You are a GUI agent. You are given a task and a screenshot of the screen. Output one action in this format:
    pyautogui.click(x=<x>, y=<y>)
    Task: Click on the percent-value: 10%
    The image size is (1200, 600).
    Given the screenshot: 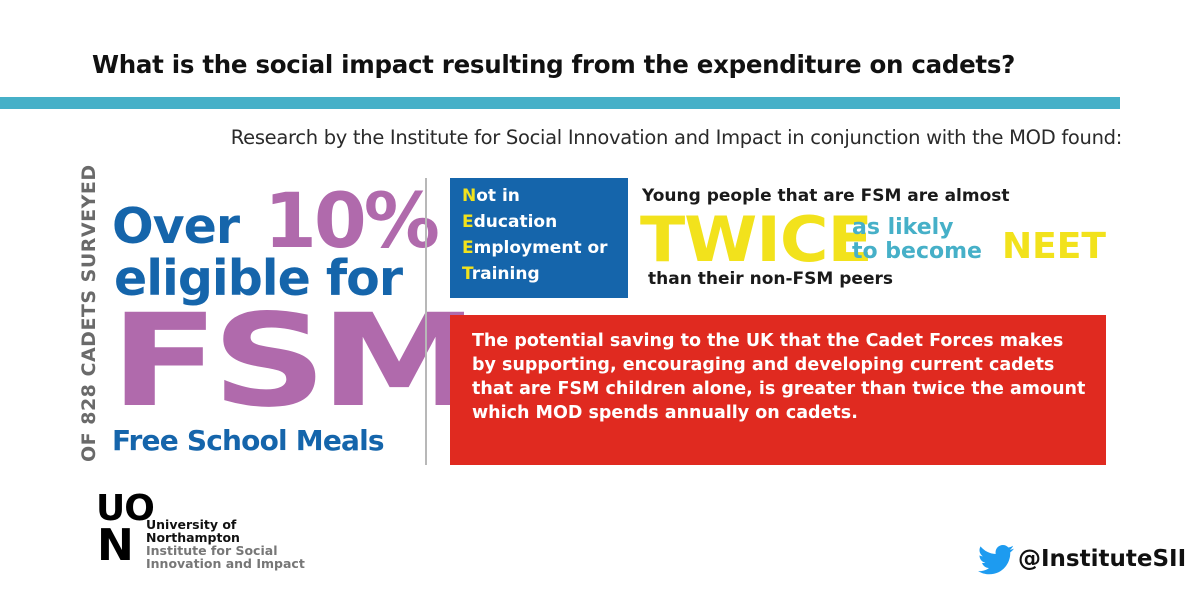 What is the action you would take?
    pyautogui.click(x=352, y=220)
    